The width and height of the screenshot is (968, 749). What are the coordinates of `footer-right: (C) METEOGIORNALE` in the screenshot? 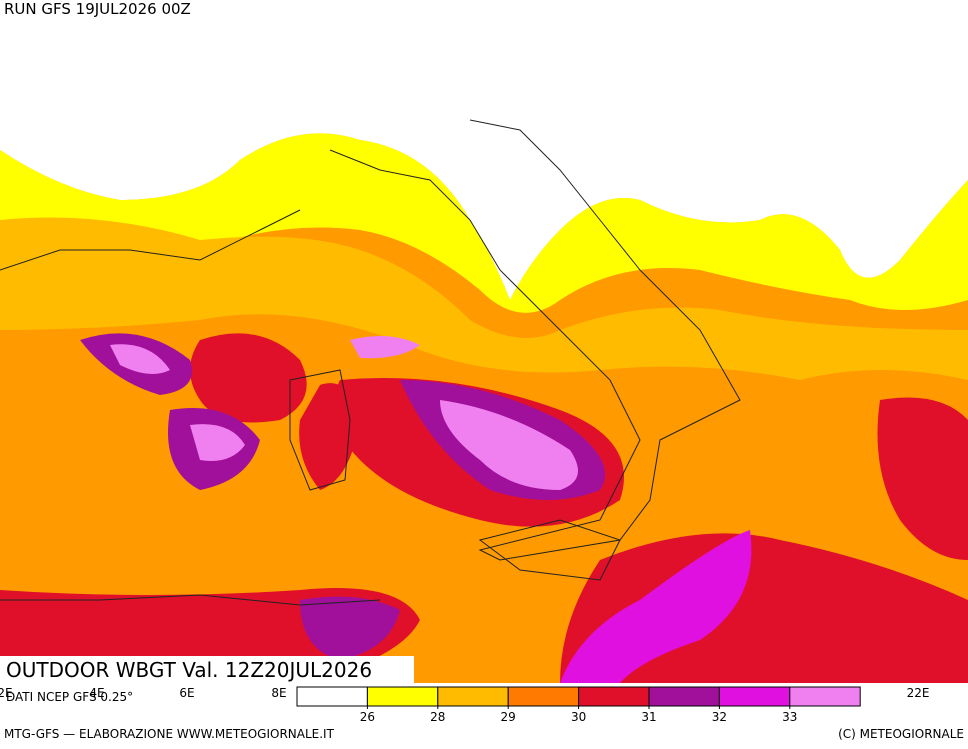 It's located at (901, 734).